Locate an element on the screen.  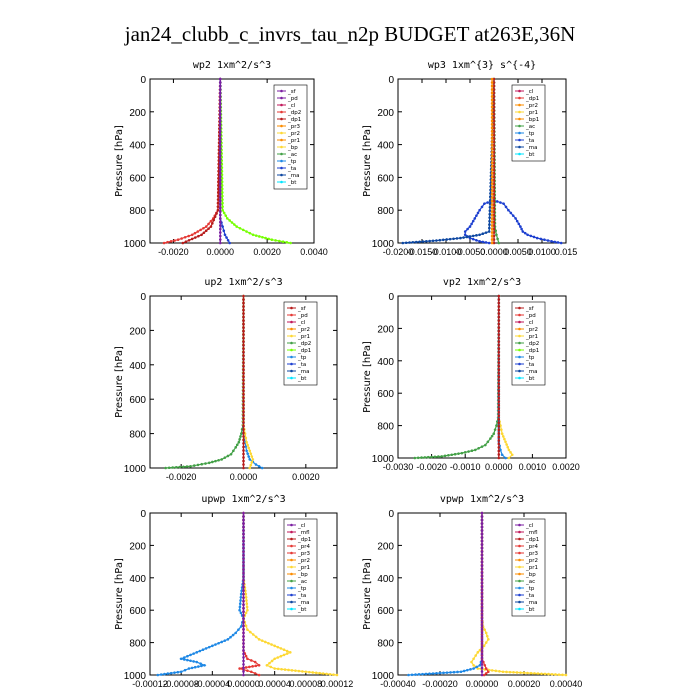
x-tick-label: -0.00020 is located at coordinates (440, 684).